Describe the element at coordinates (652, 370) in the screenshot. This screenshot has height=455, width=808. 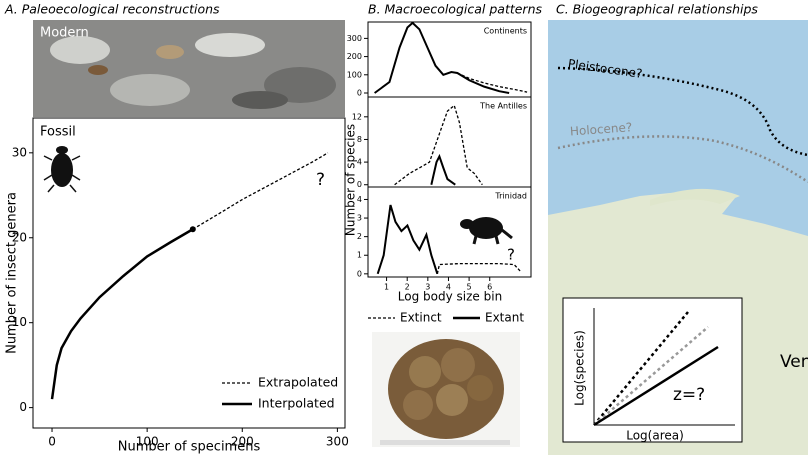
I see `species-area-inset` at that location.